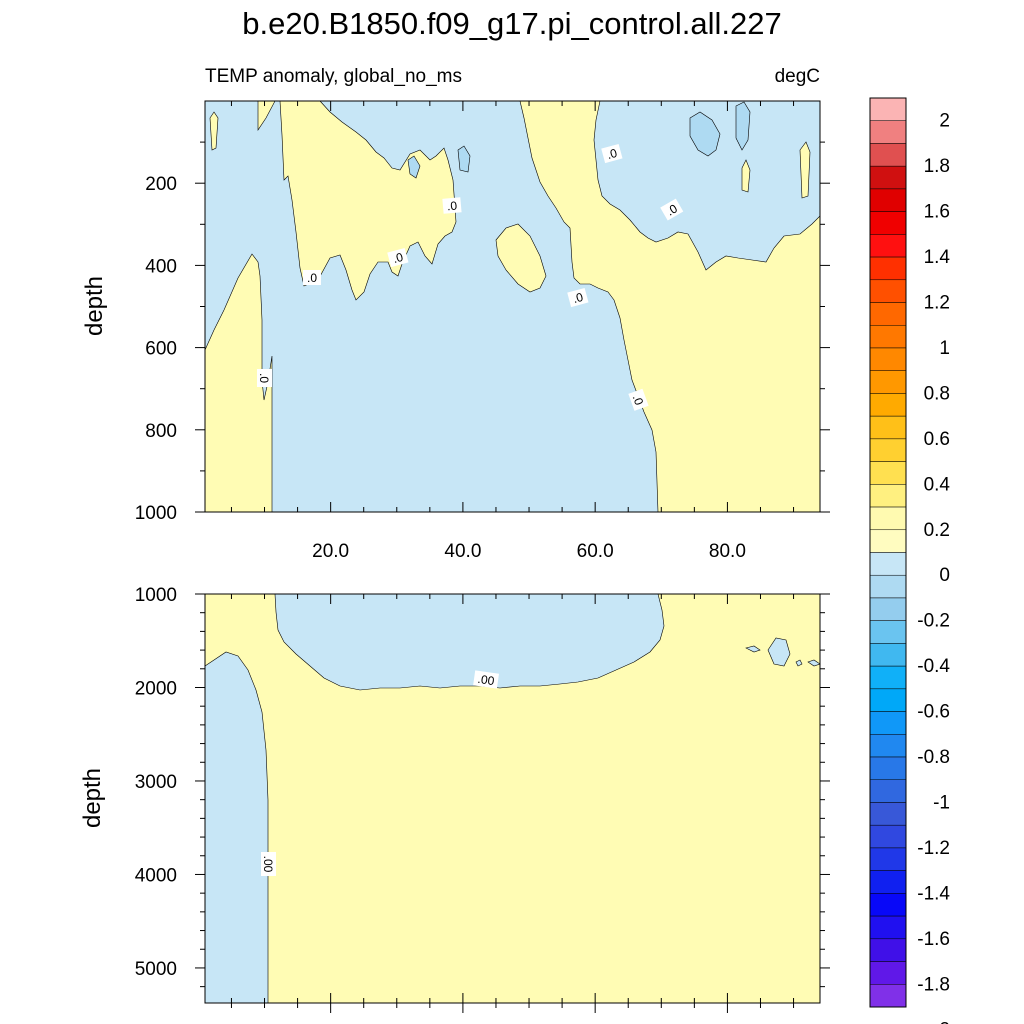  I want to click on y-tick-label: 1000, so click(156, 513).